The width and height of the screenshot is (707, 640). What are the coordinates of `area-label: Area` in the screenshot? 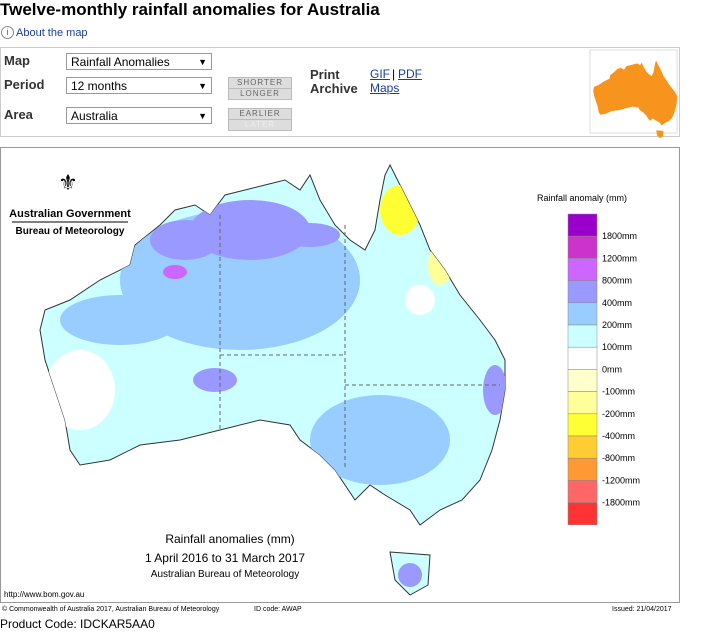 It's located at (18, 114).